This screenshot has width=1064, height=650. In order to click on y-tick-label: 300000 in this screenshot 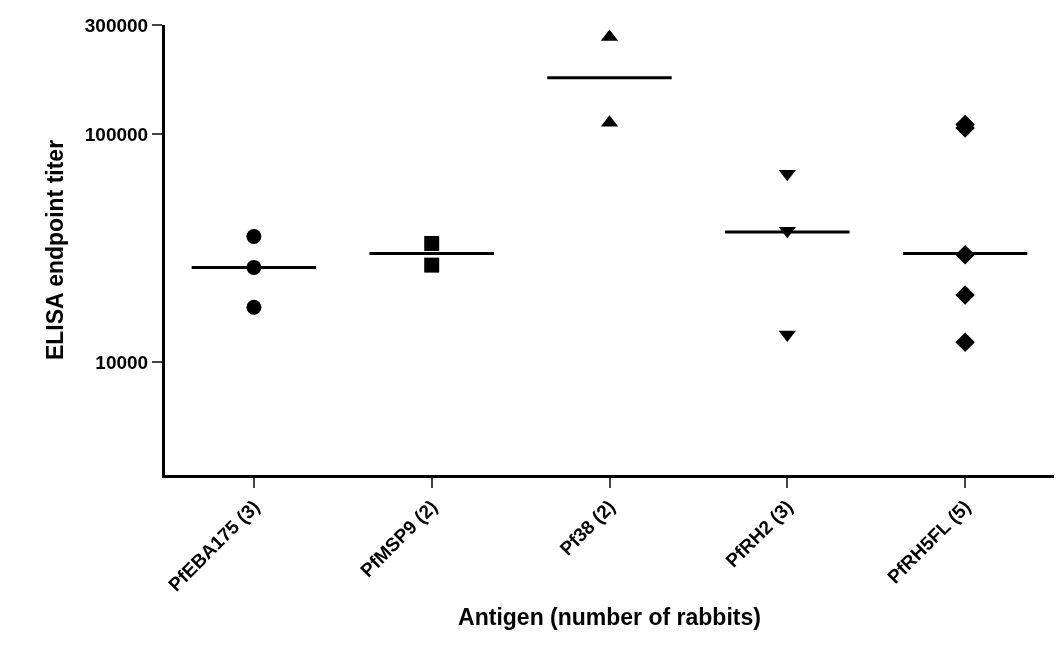, I will do `click(116, 25)`.